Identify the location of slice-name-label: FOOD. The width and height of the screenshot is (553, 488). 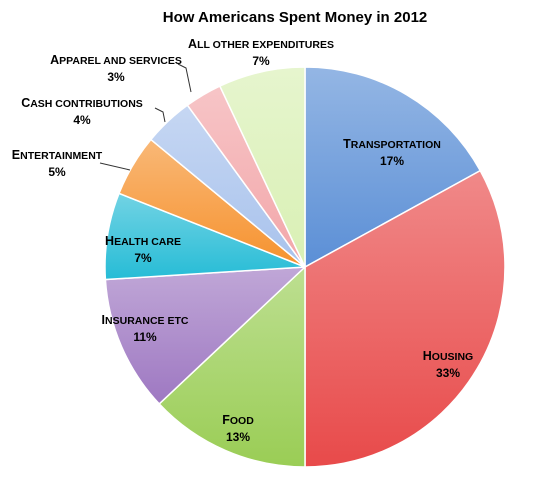
(238, 420).